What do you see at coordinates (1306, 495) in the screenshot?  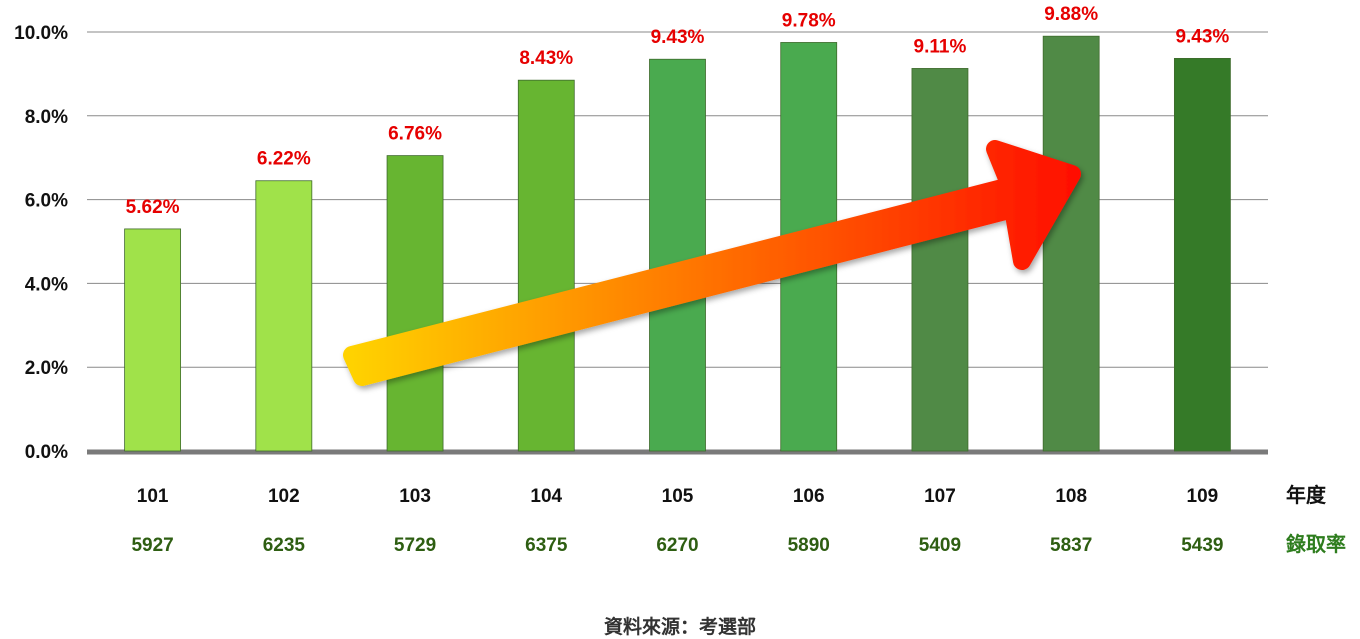 I see `category-row-label: 年度` at bounding box center [1306, 495].